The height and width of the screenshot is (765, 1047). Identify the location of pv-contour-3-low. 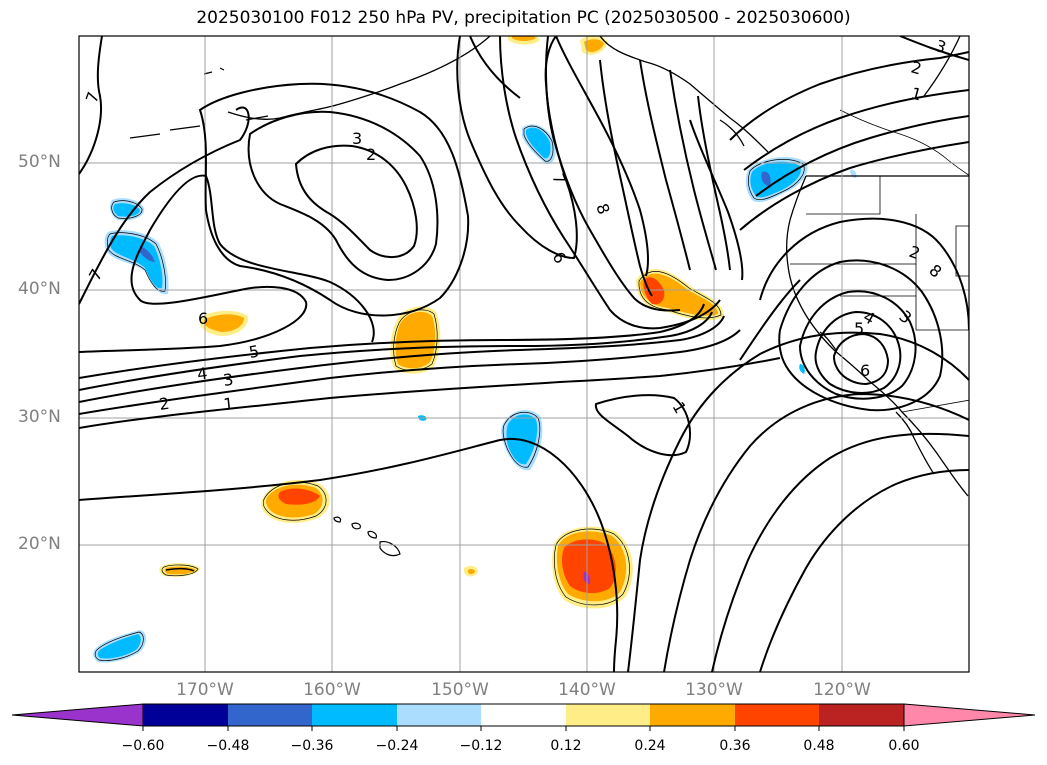
(334, 199).